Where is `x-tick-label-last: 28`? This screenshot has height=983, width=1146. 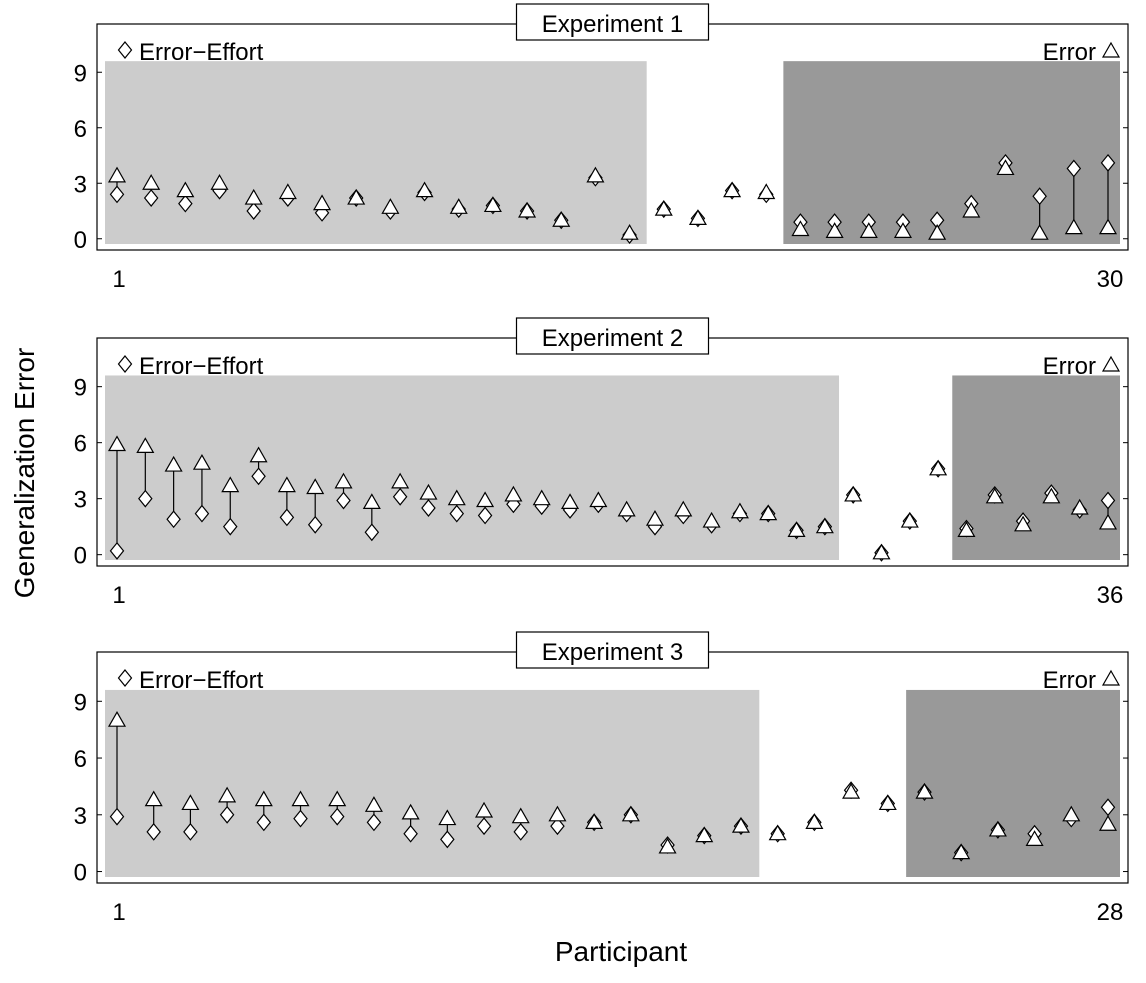 x-tick-label-last: 28 is located at coordinates (1110, 912).